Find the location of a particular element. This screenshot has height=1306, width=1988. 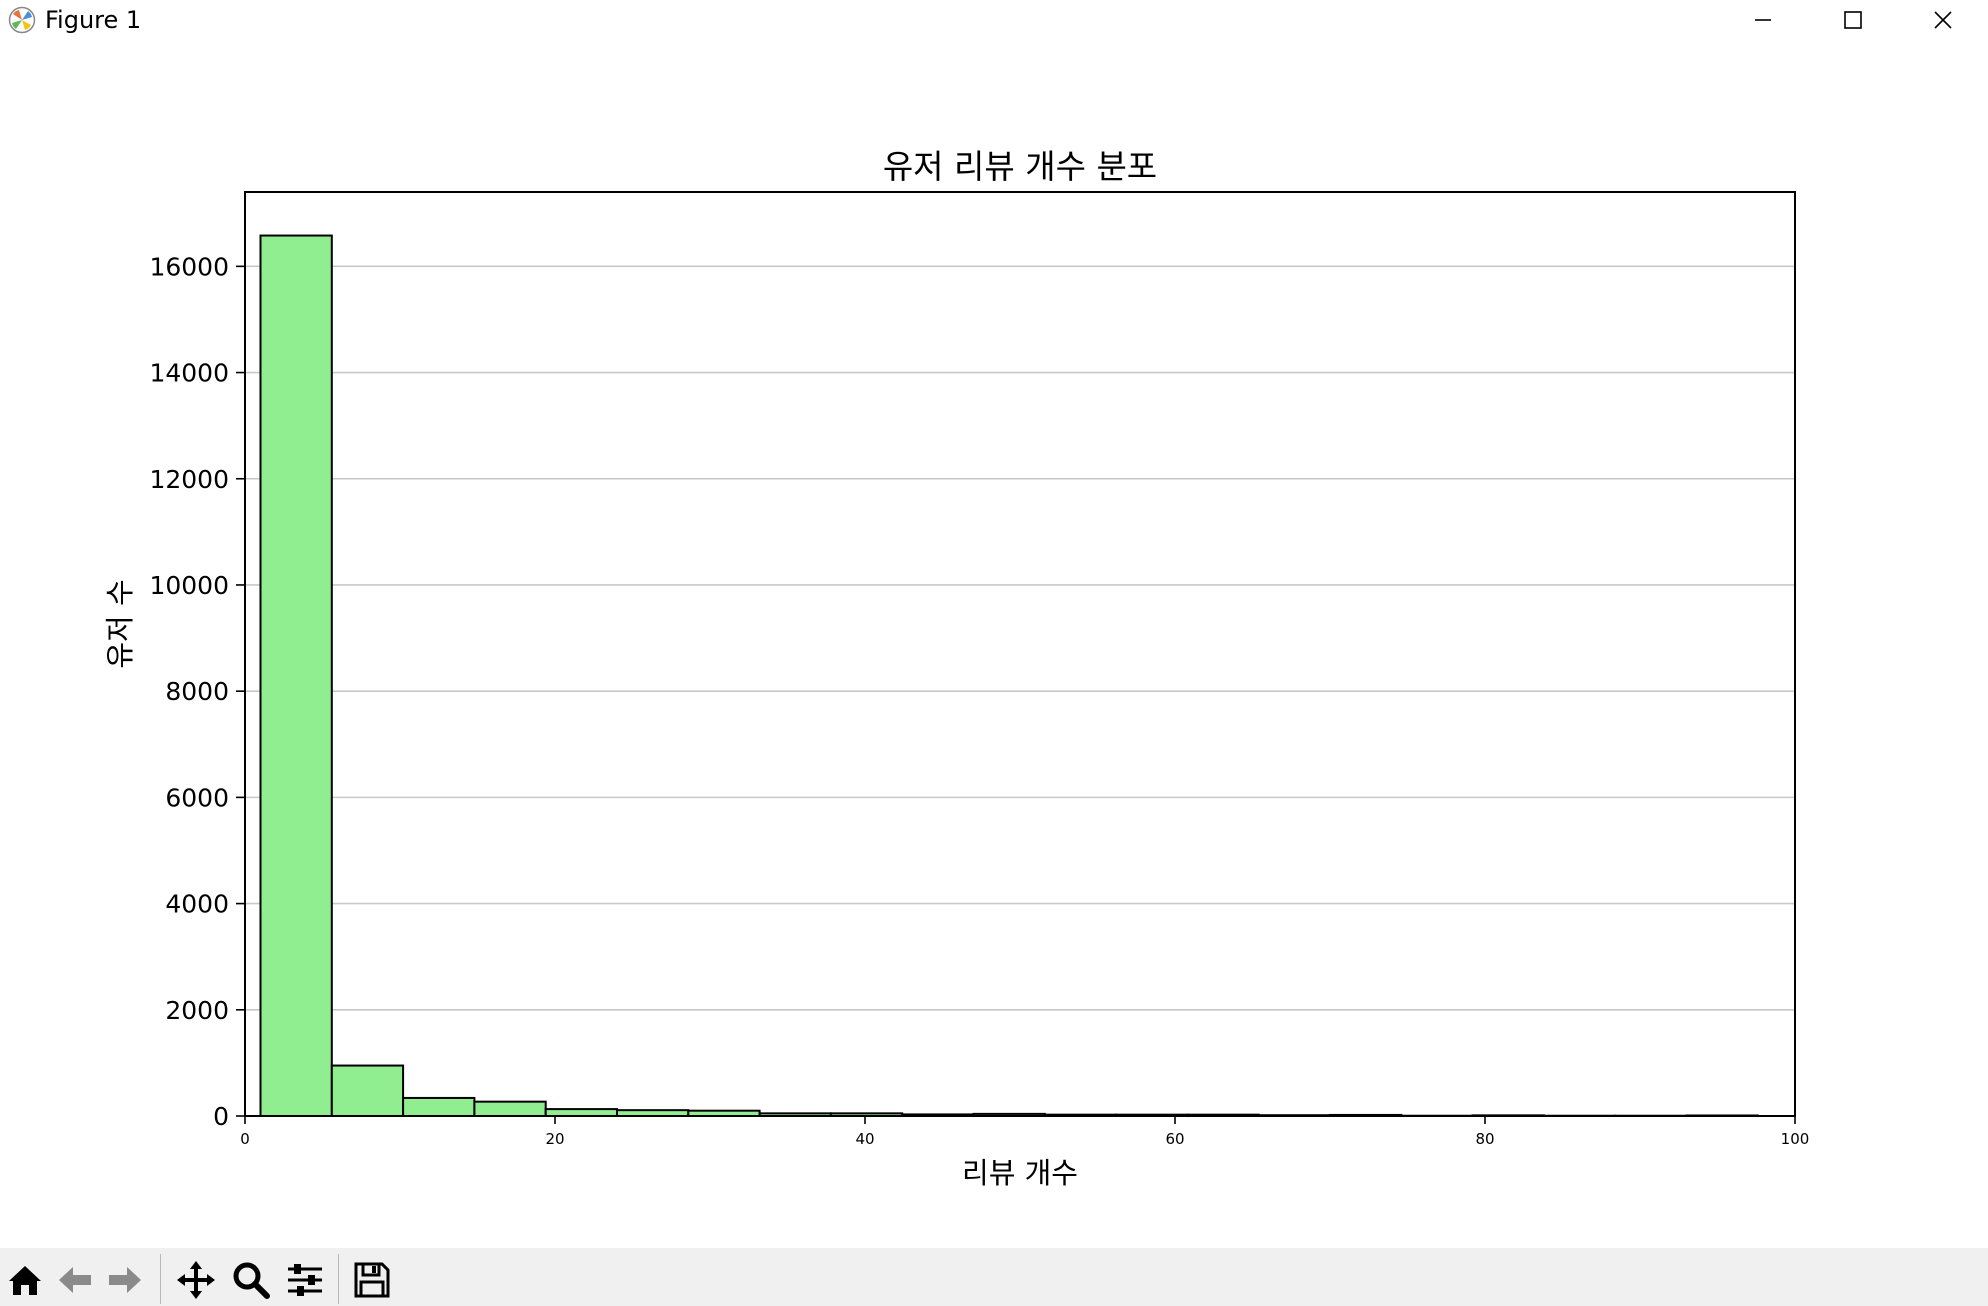

maximize-icon is located at coordinates (1853, 20).